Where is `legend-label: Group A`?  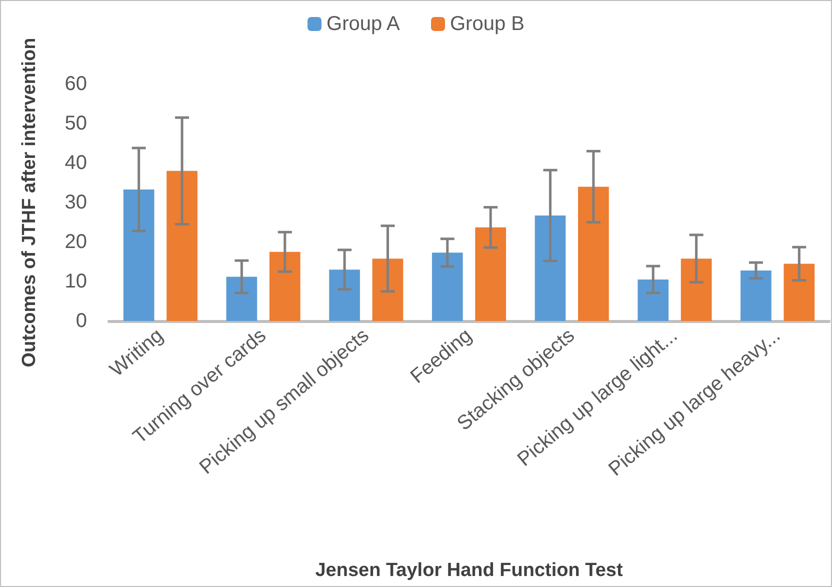
legend-label: Group A is located at coordinates (363, 24).